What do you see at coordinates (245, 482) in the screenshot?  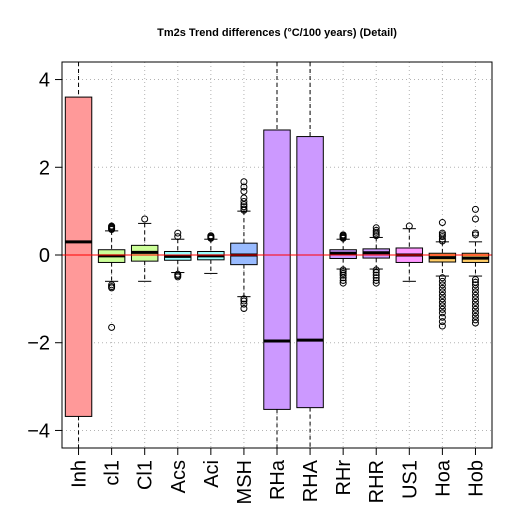 I see `x-tick-label: MSH` at bounding box center [245, 482].